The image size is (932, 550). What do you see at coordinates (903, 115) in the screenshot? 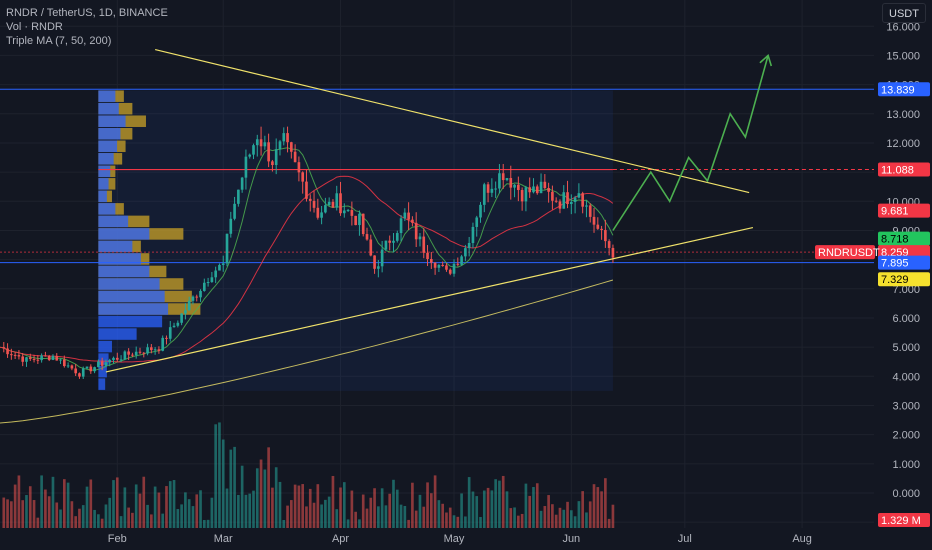
I see `price-axis-label: 13.000` at bounding box center [903, 115].